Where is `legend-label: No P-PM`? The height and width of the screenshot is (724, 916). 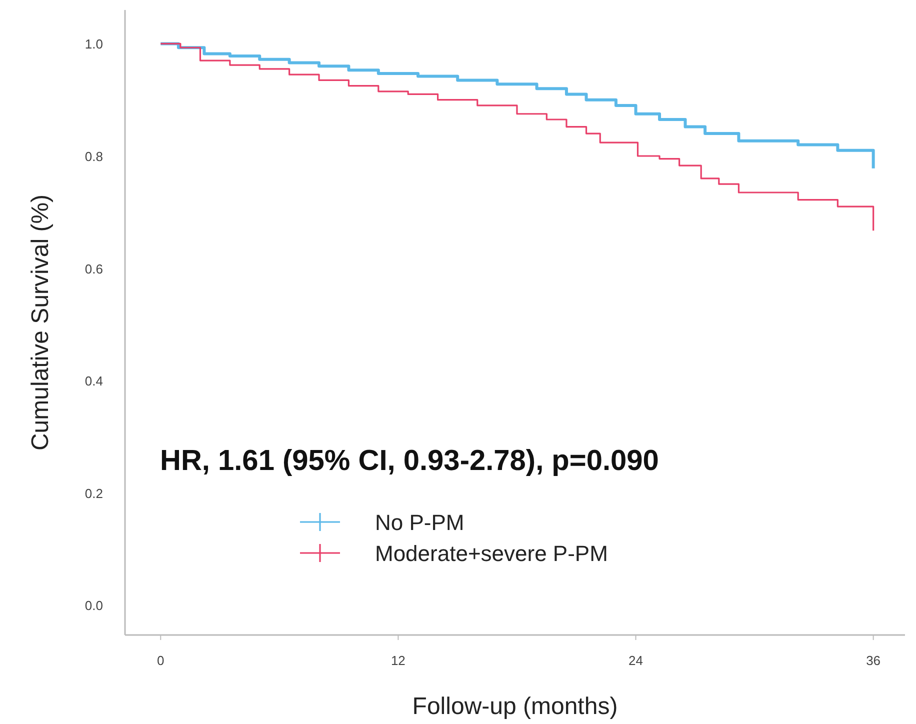 legend-label: No P-PM is located at coordinates (419, 522).